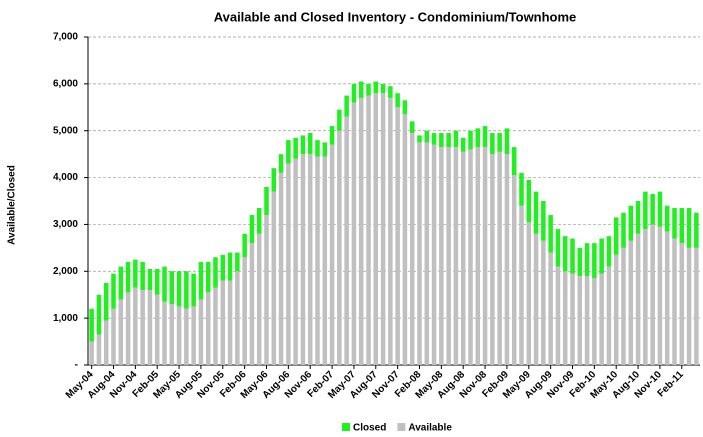  What do you see at coordinates (65, 37) in the screenshot?
I see `y-tick-label: 7,000` at bounding box center [65, 37].